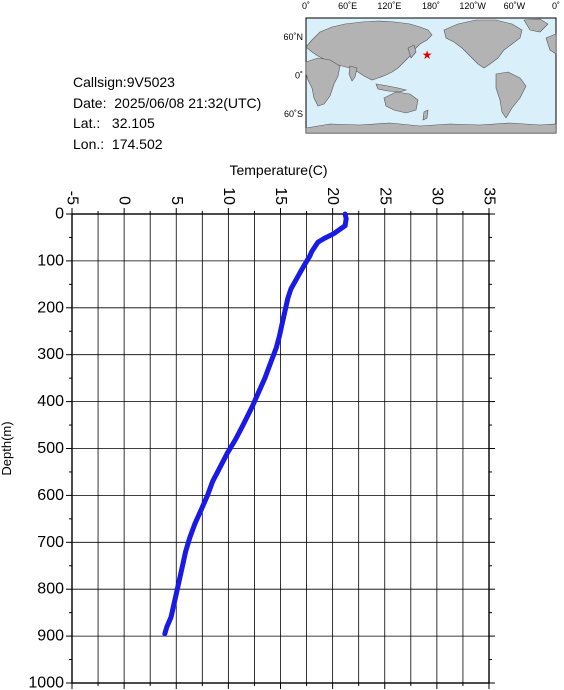 This screenshot has height=690, width=564. What do you see at coordinates (50, 448) in the screenshot?
I see `y-tick-label: 500` at bounding box center [50, 448].